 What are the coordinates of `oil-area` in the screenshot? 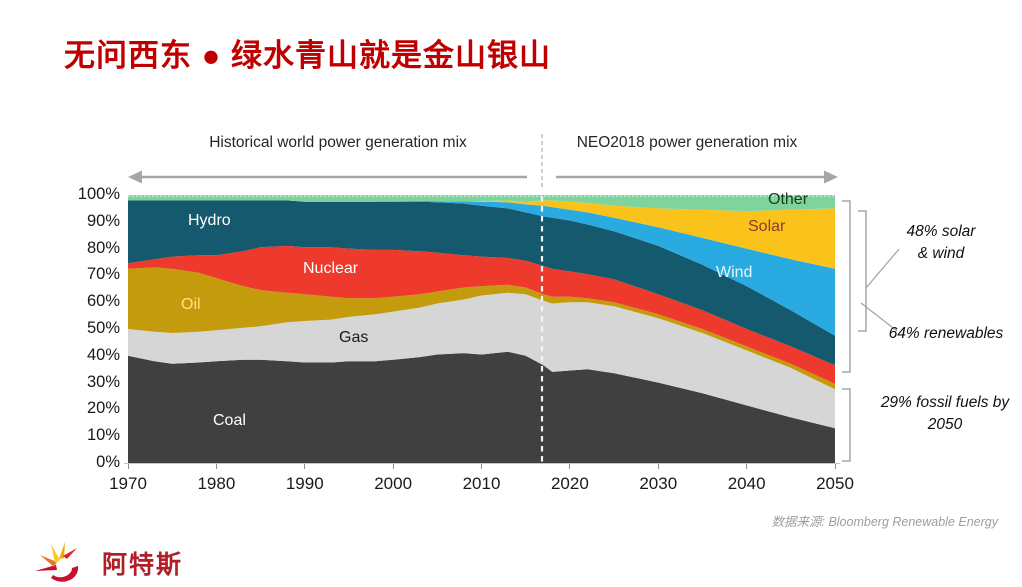 It's located at (481, 328).